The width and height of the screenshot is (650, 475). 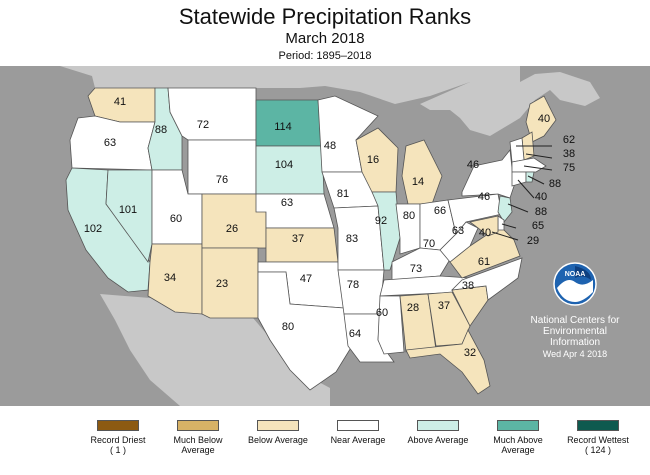 What do you see at coordinates (330, 146) in the screenshot?
I see `state-rank-mn: 48` at bounding box center [330, 146].